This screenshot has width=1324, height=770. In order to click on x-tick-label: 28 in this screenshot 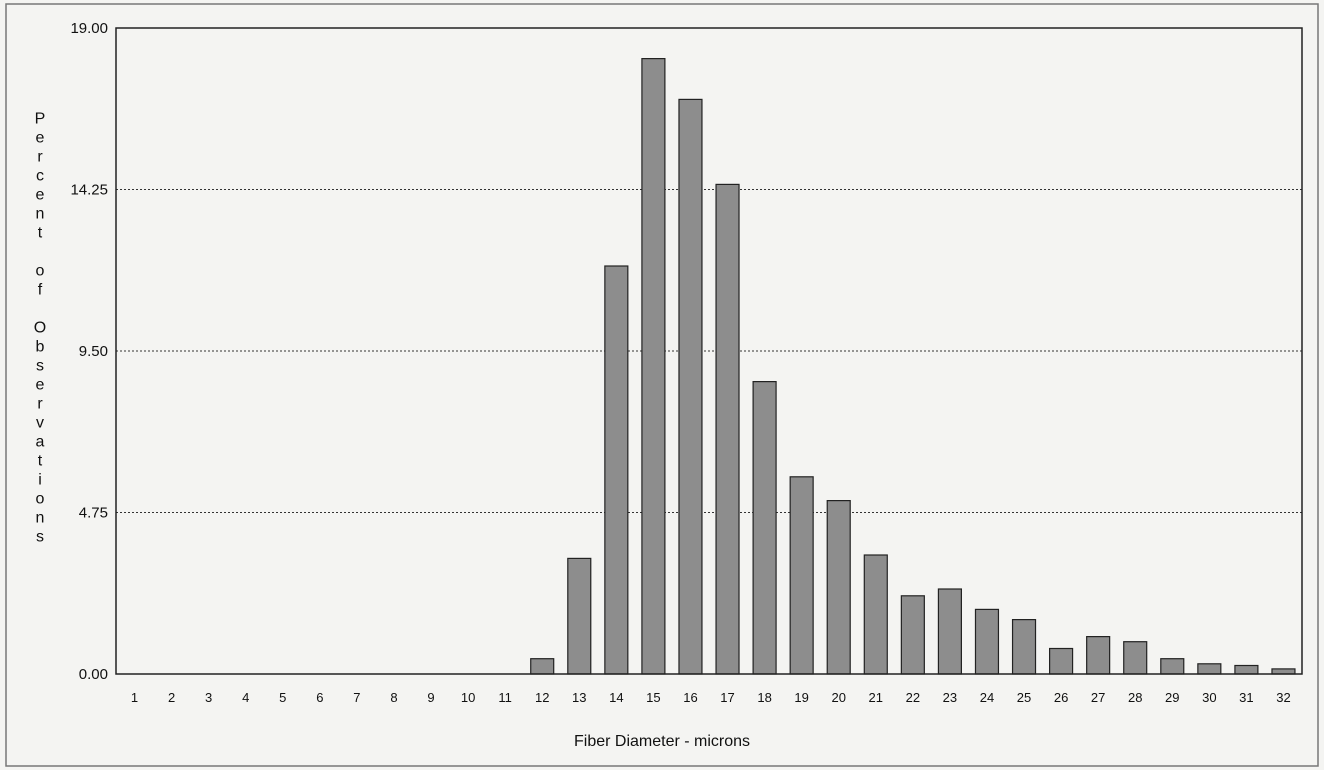, I will do `click(1135, 697)`.